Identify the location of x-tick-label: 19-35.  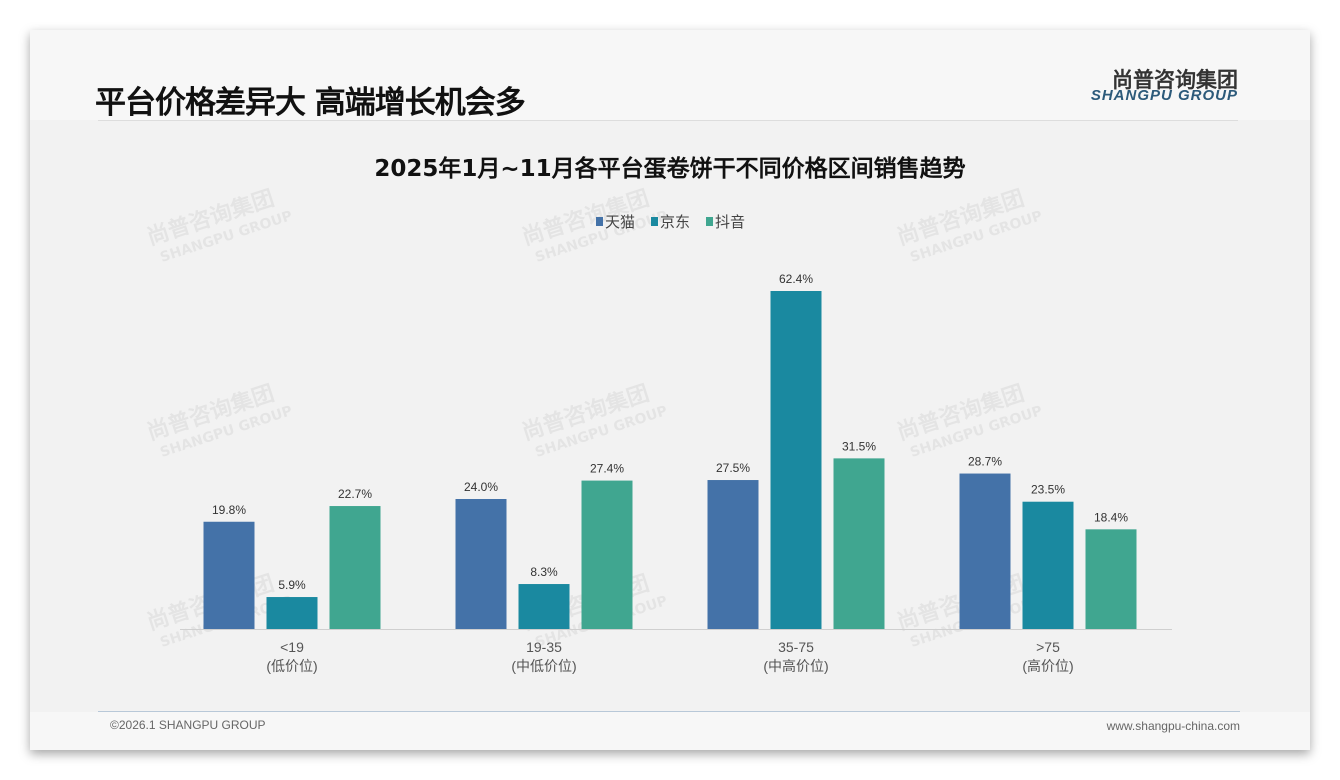
(544, 647).